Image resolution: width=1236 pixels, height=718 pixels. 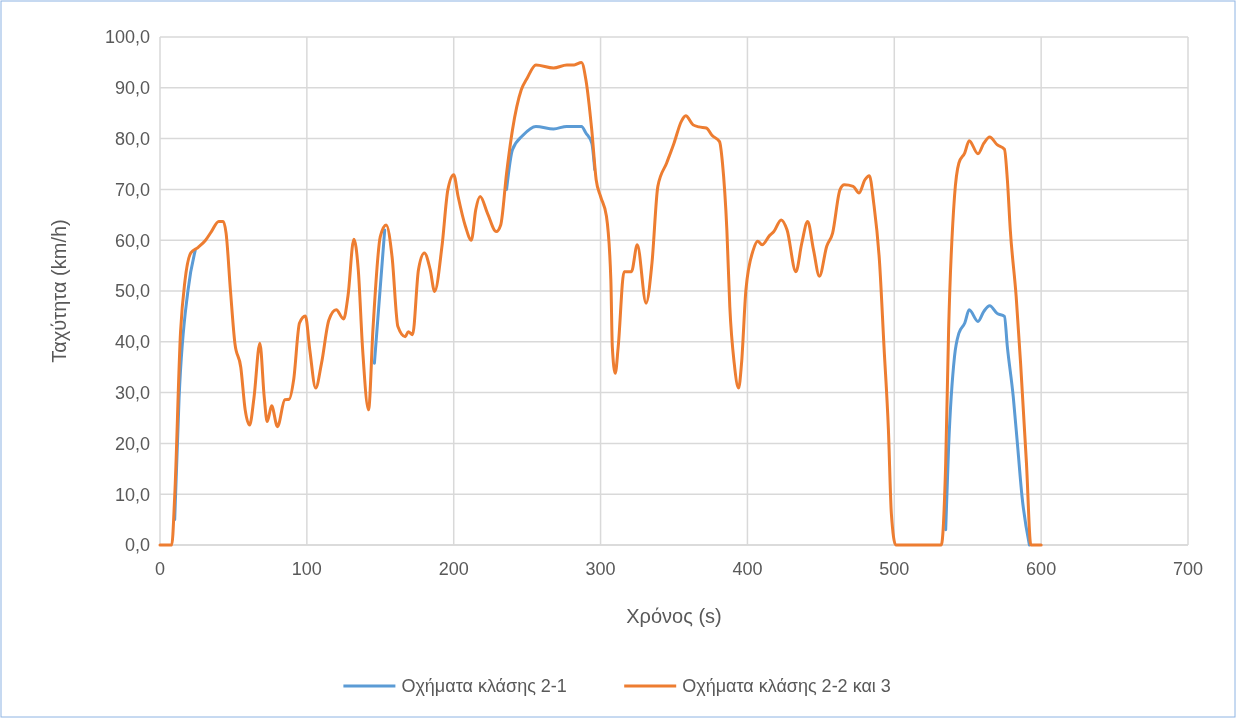 I want to click on y-axis-title: Ταχύτητα (km/h), so click(x=59, y=291).